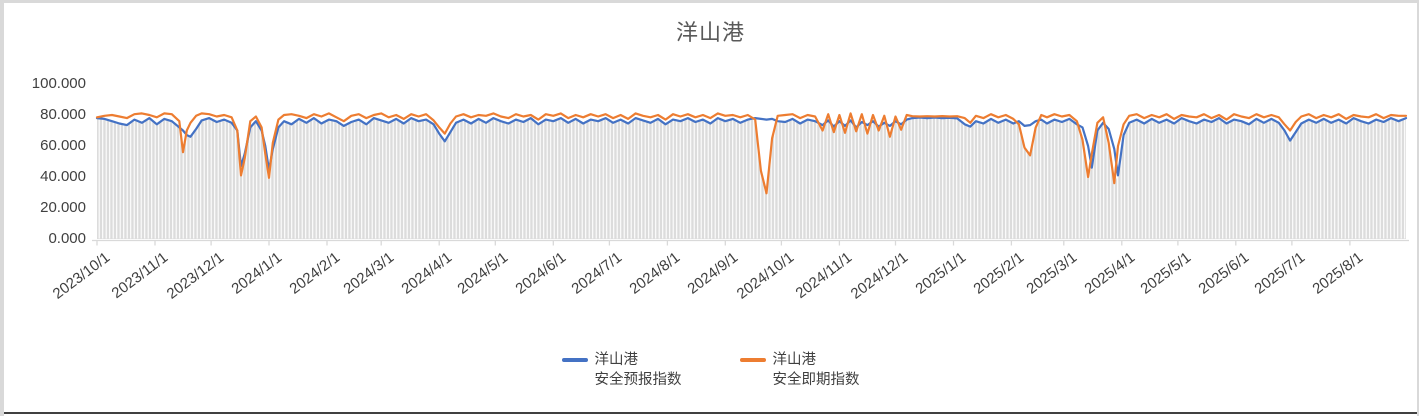  I want to click on y-axis-label: 80.000, so click(63, 114).